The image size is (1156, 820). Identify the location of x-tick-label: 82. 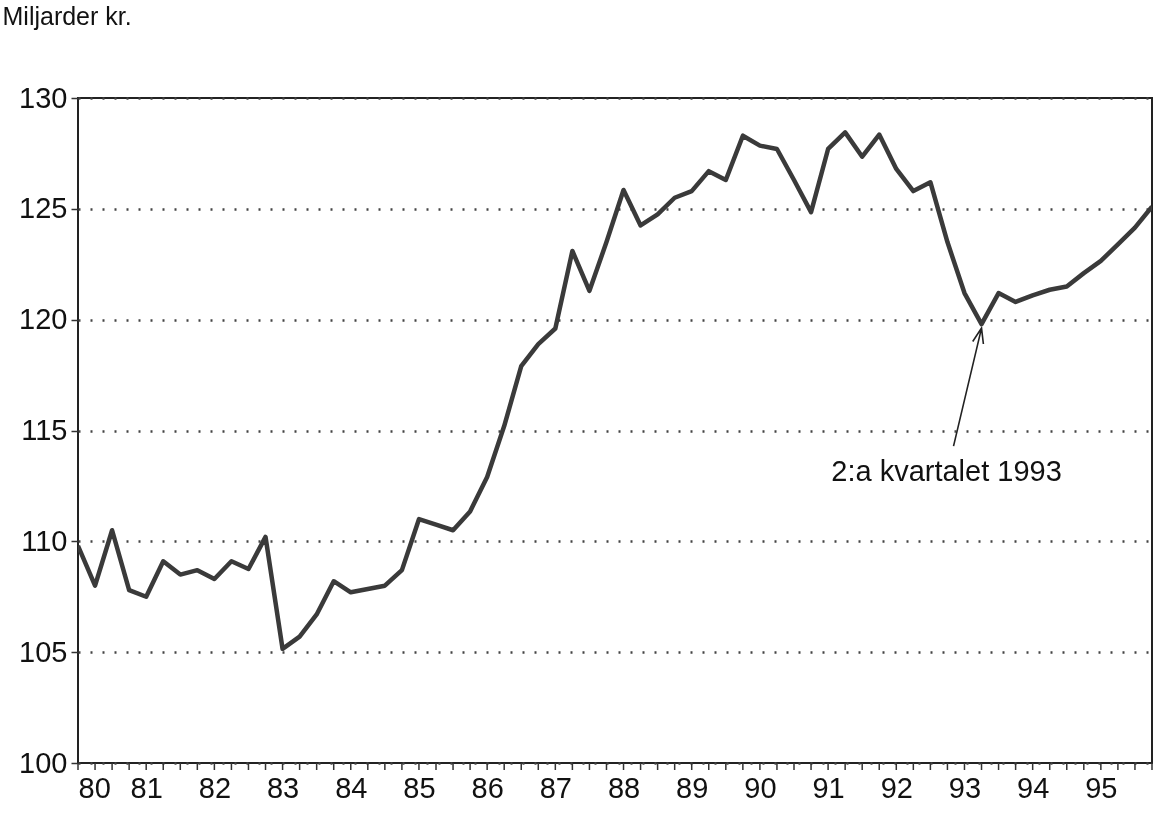
(215, 787).